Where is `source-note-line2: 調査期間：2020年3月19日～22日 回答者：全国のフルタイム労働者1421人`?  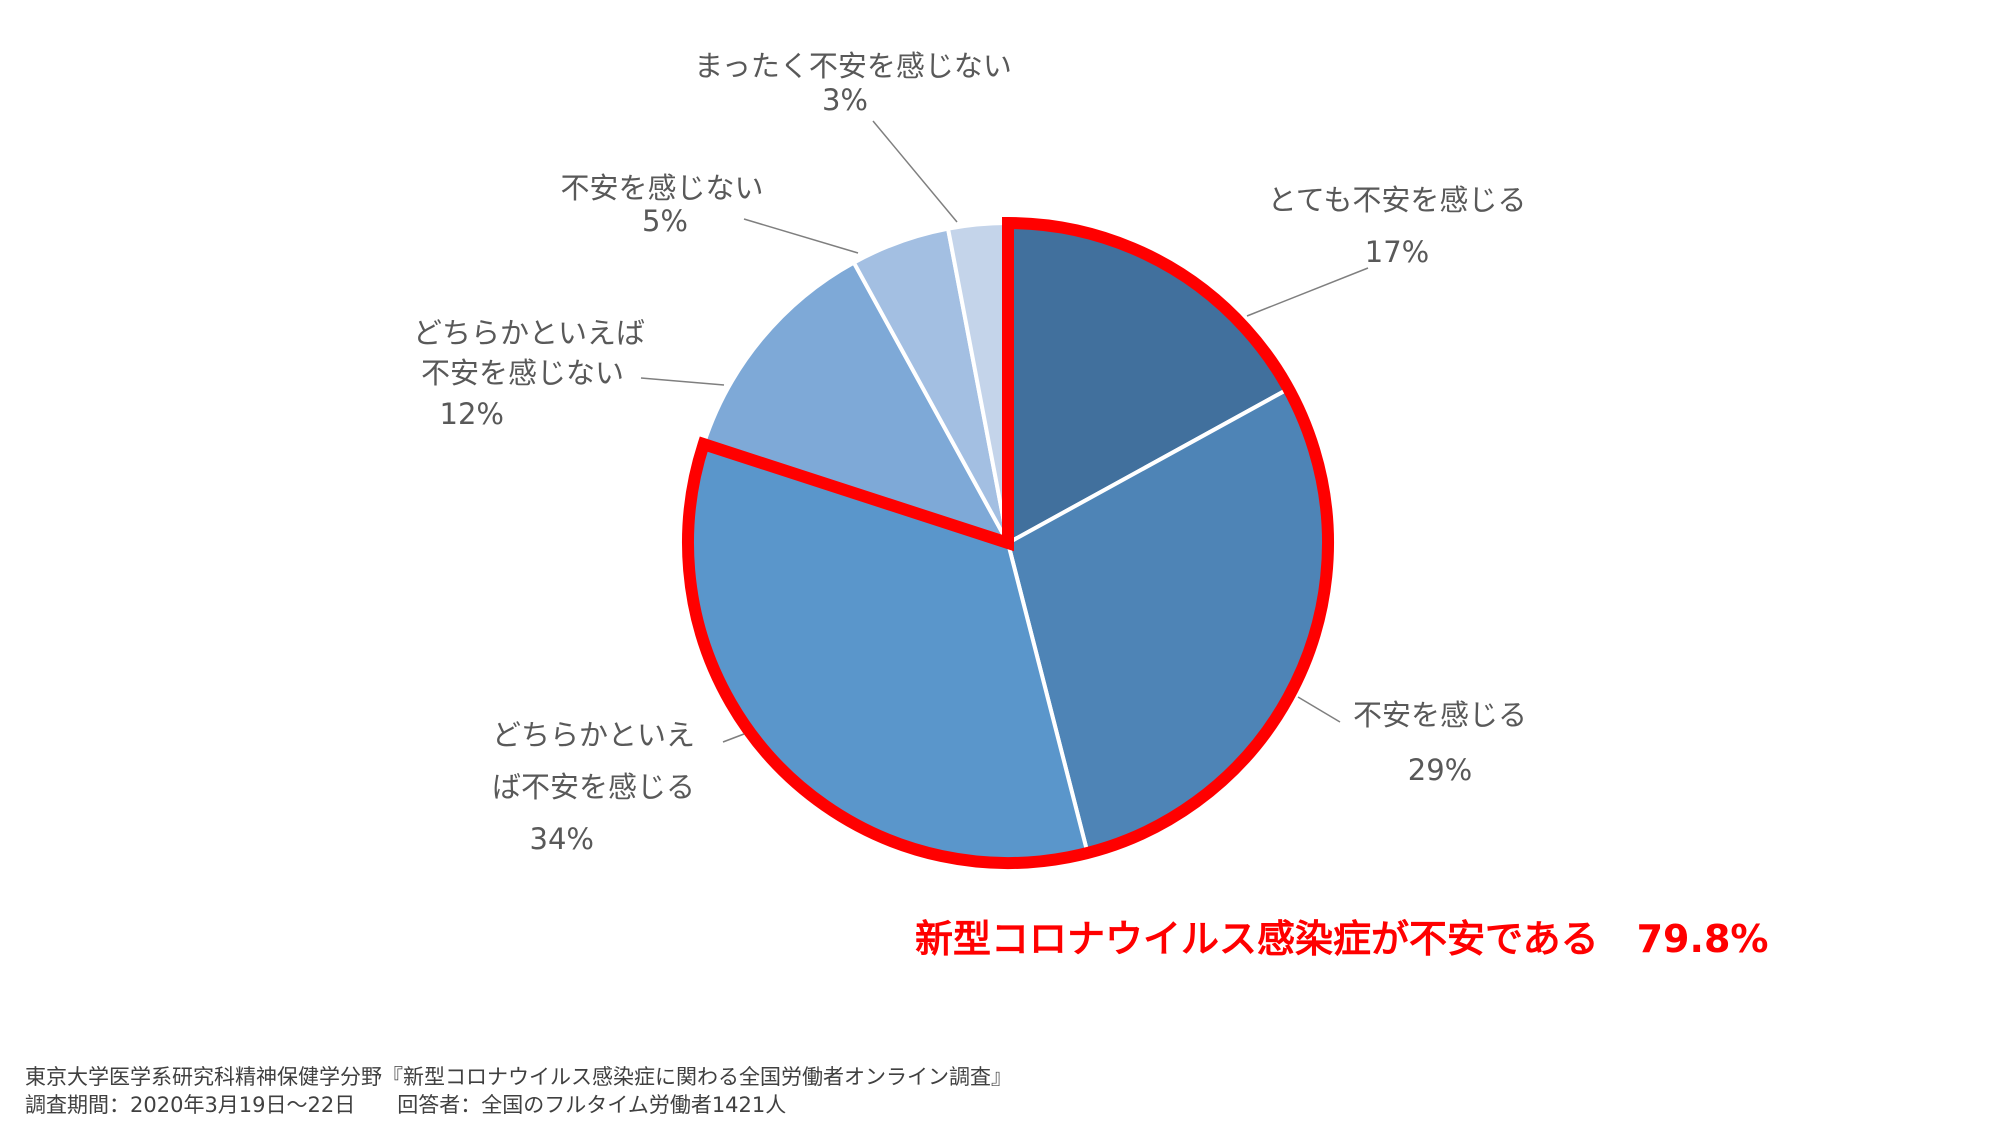 source-note-line2: 調査期間：2020年3月19日～22日 回答者：全国のフルタイム労働者1421人 is located at coordinates (406, 1105).